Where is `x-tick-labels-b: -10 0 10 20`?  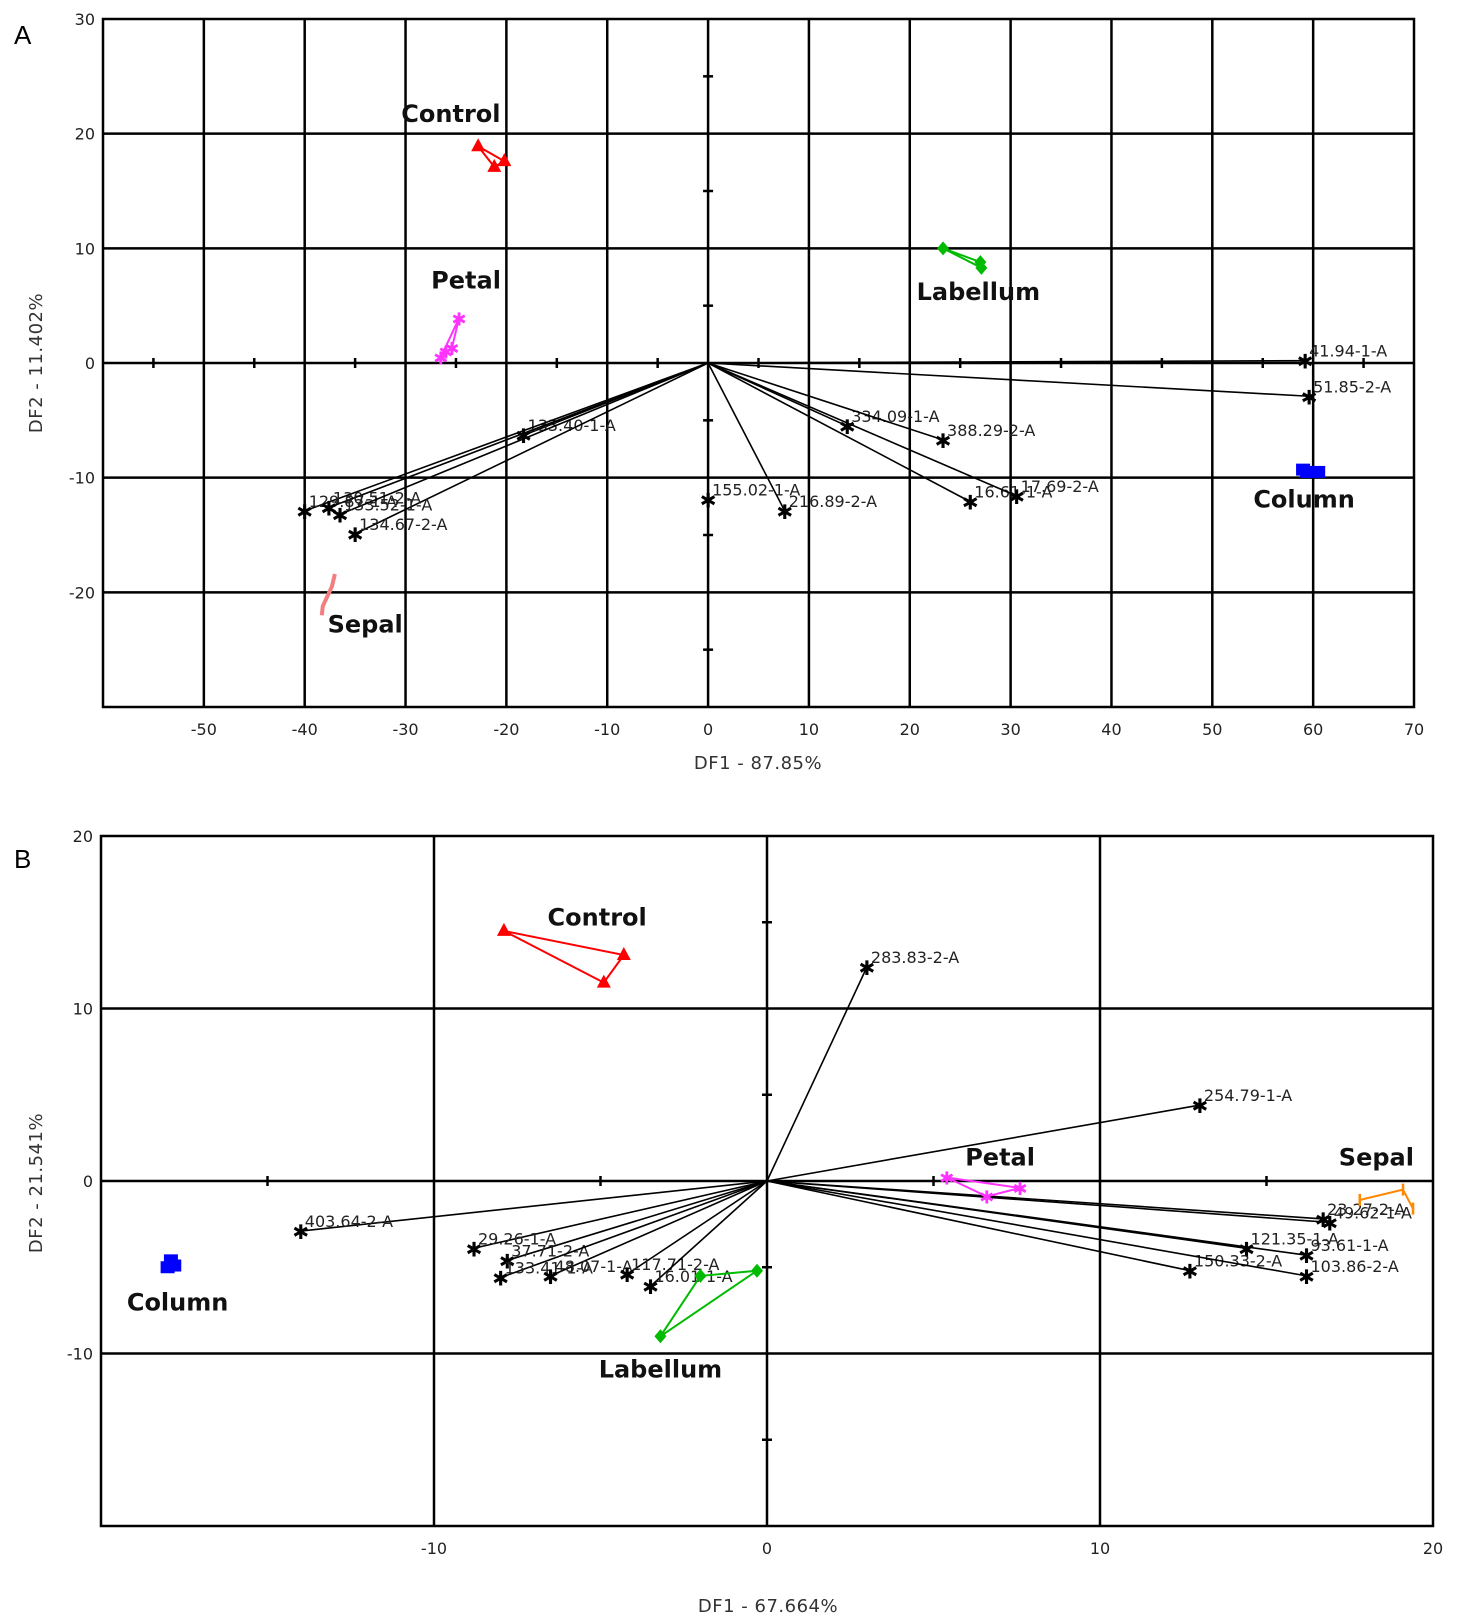 x-tick-labels-b: -10 0 10 20 is located at coordinates (932, 1548).